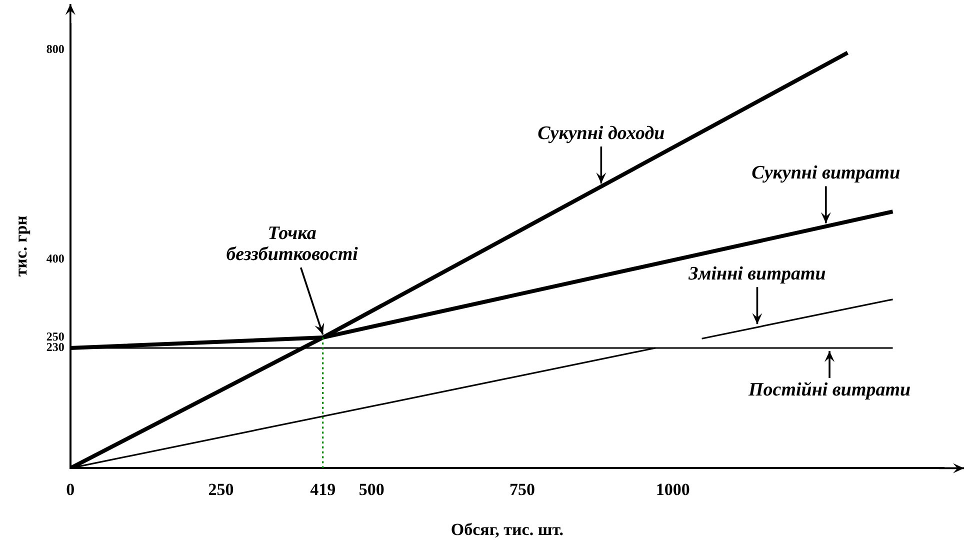 The width and height of the screenshot is (974, 549). Describe the element at coordinates (829, 389) in the screenshot. I see `annotation: Постійні витрати` at that location.